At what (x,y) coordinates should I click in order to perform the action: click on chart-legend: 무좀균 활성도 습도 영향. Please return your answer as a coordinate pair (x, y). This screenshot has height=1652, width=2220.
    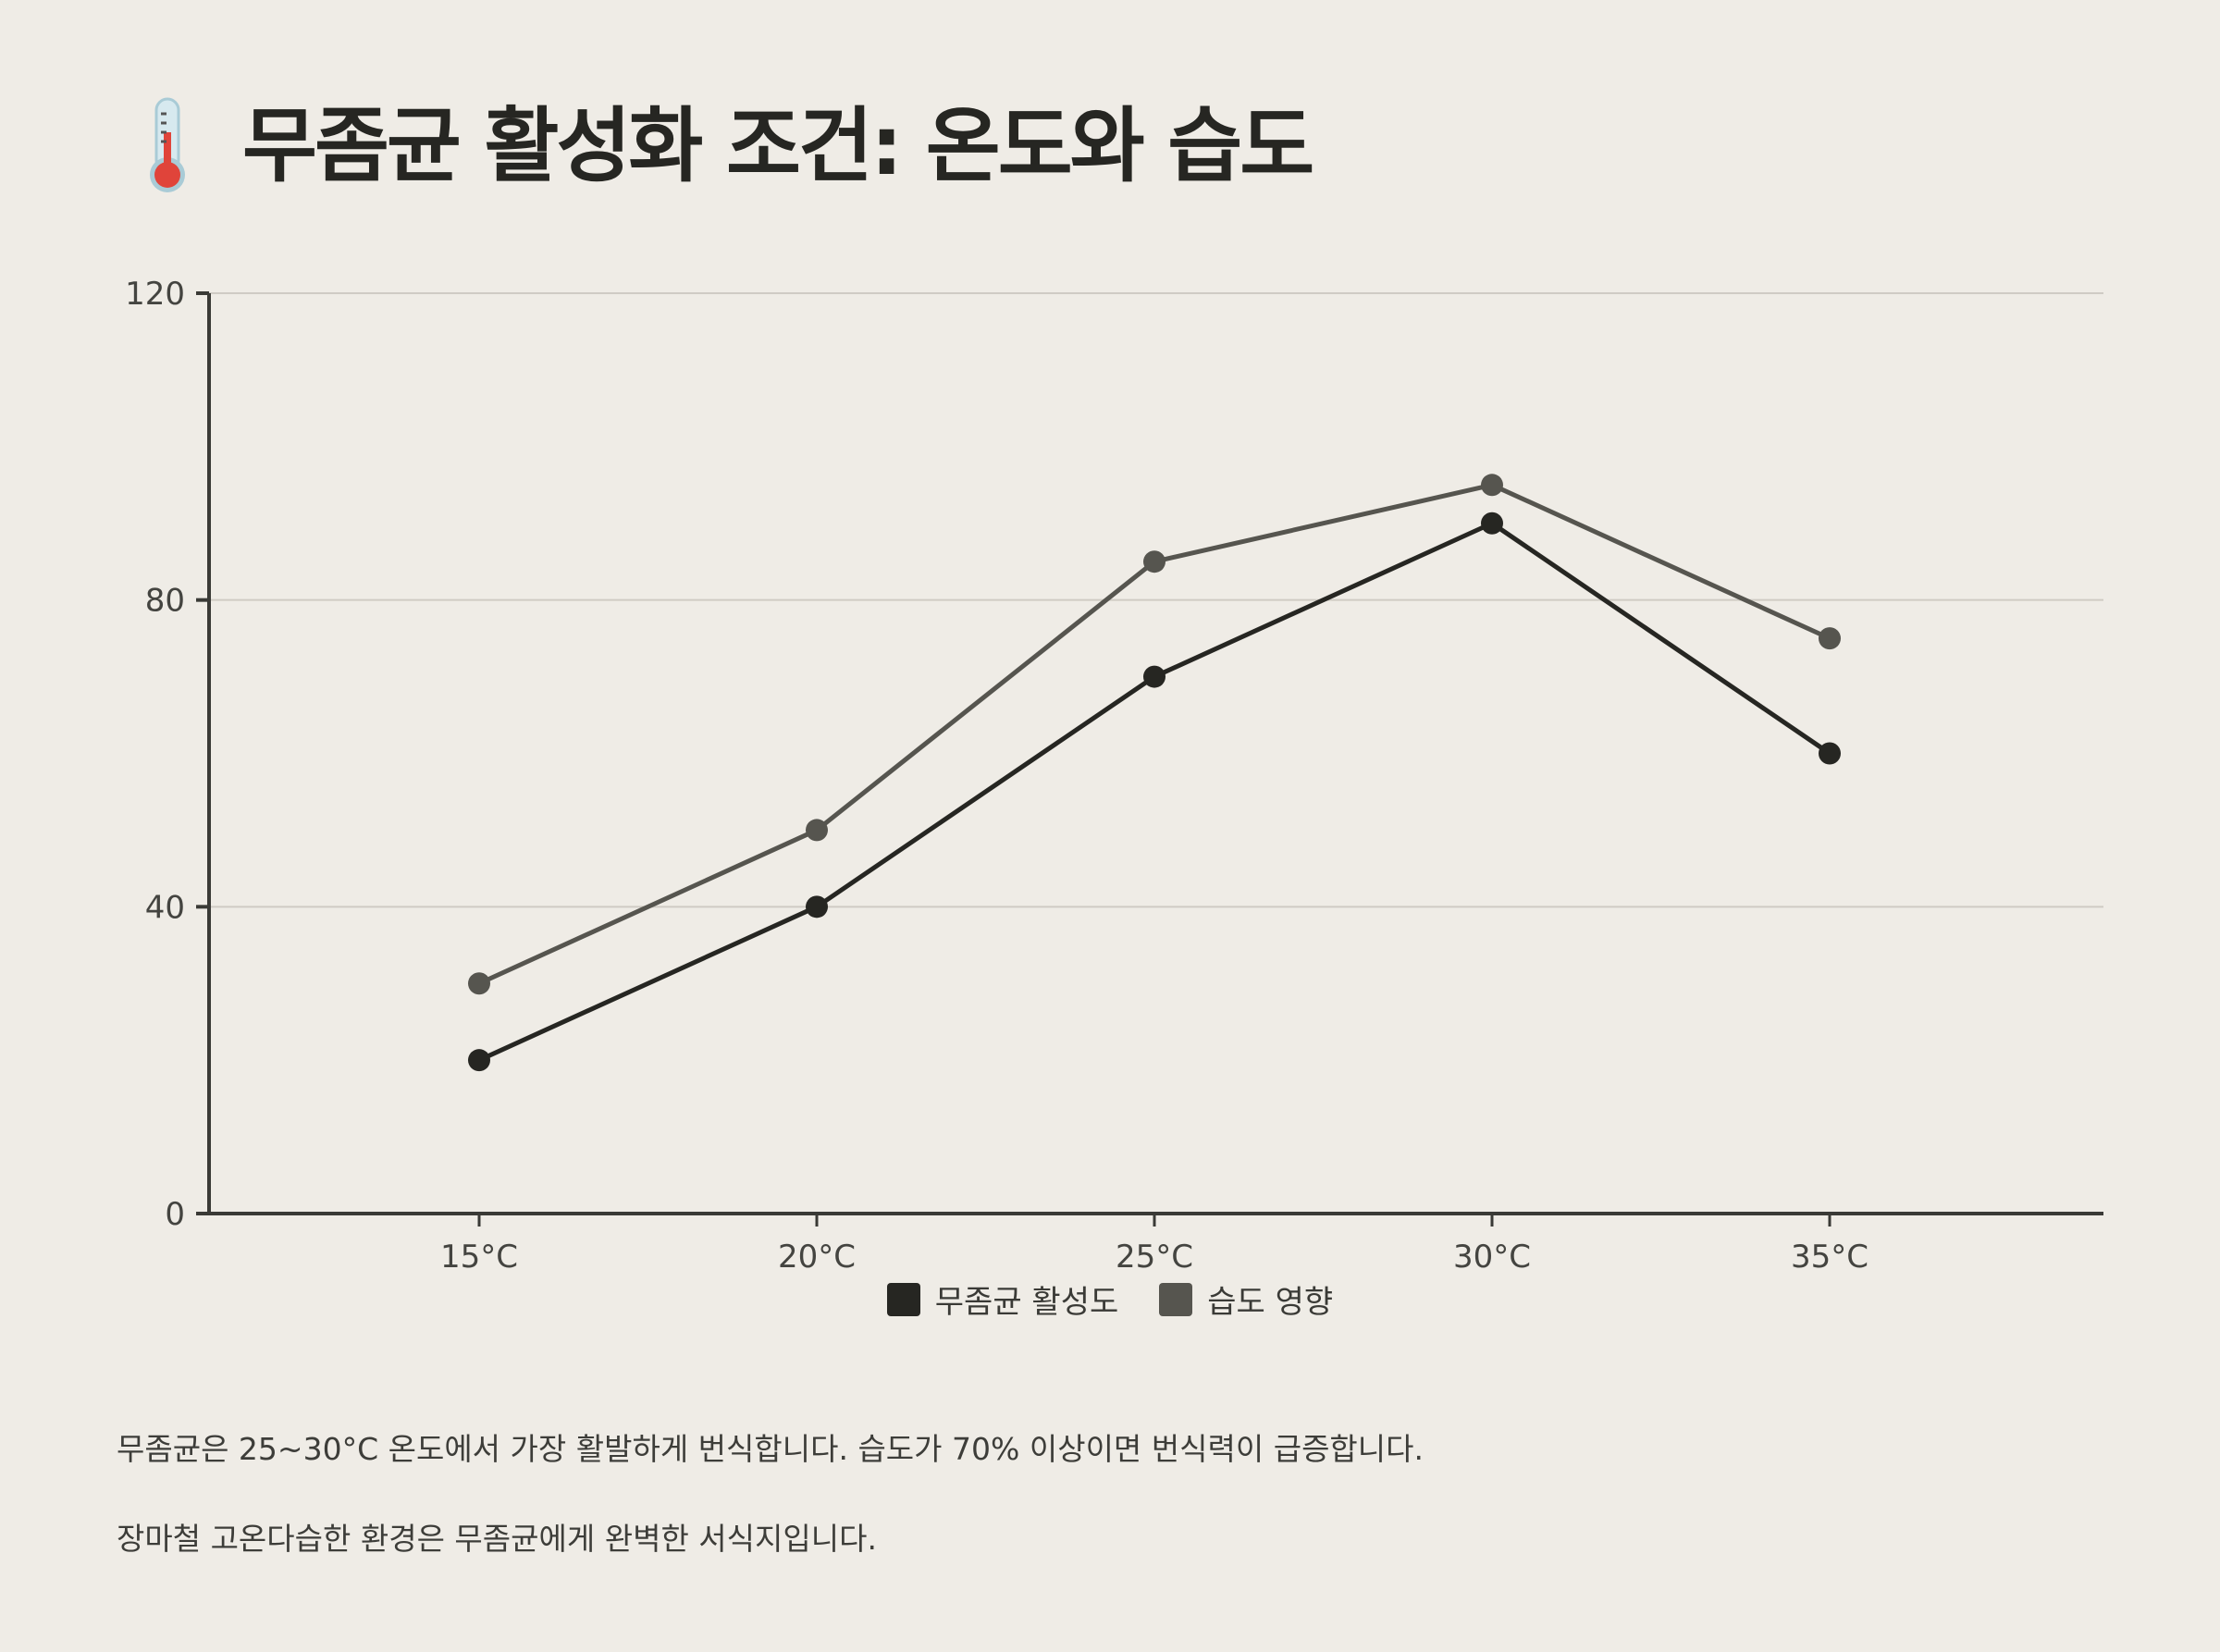
    Looking at the image, I should click on (1110, 1299).